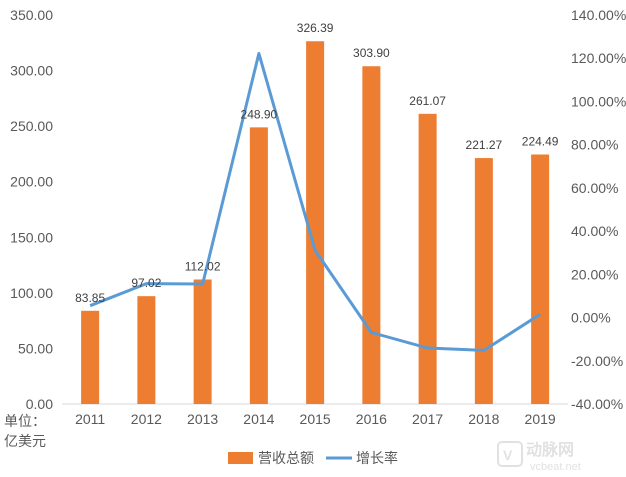  I want to click on x-axis-tick: 2012, so click(146, 419).